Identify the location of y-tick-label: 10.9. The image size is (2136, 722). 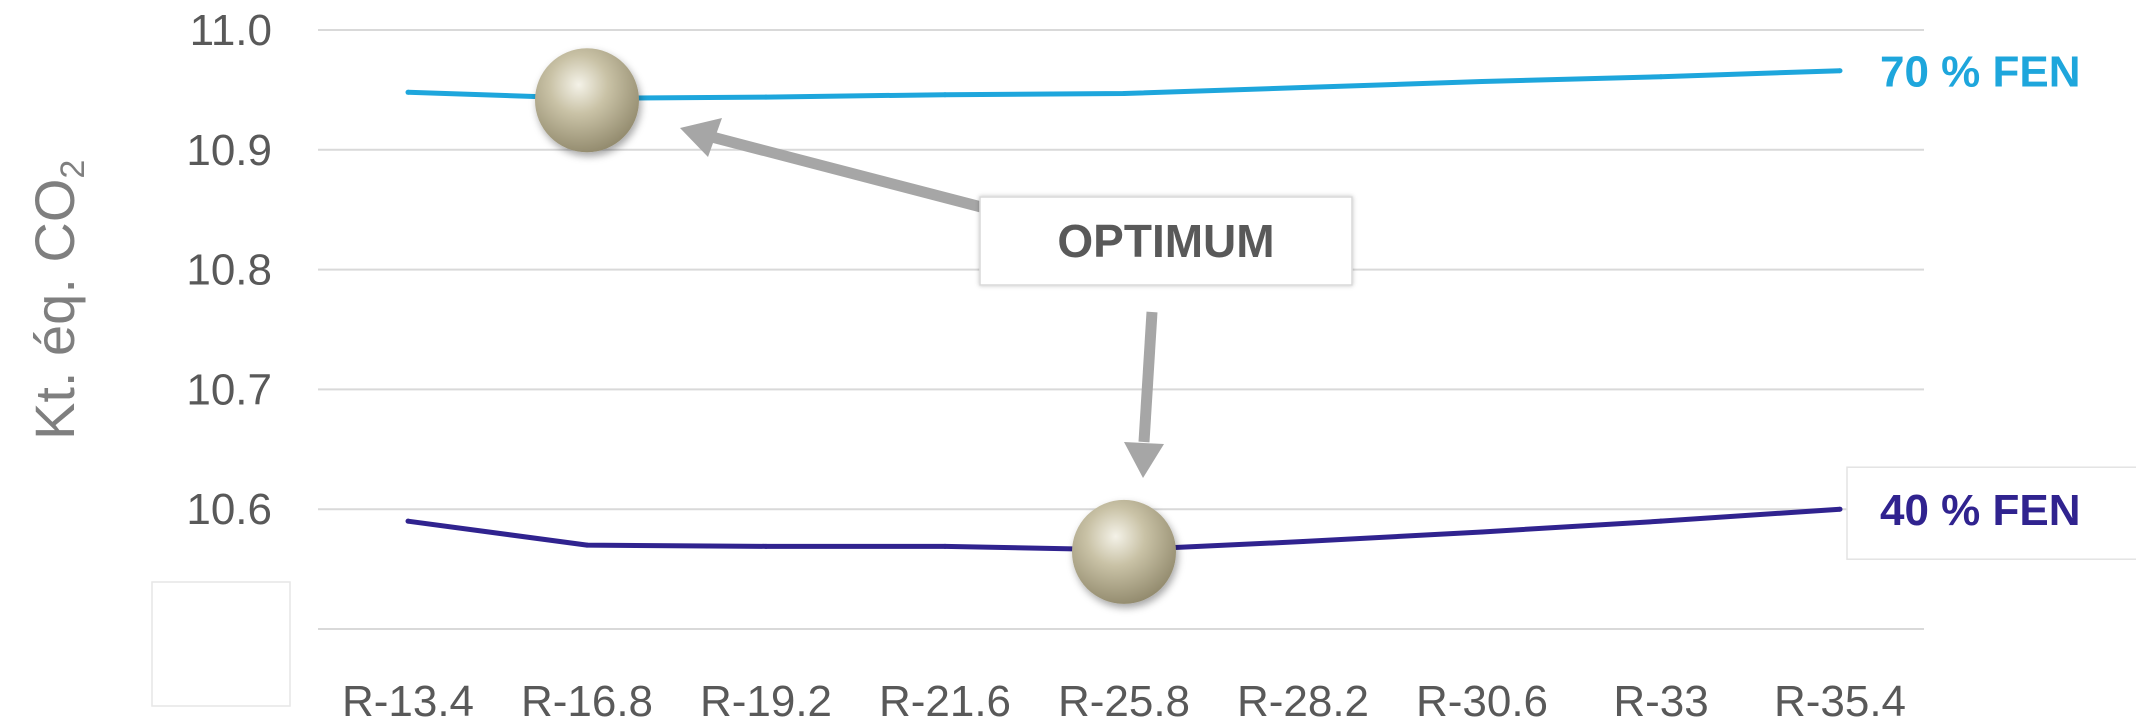
(229, 150).